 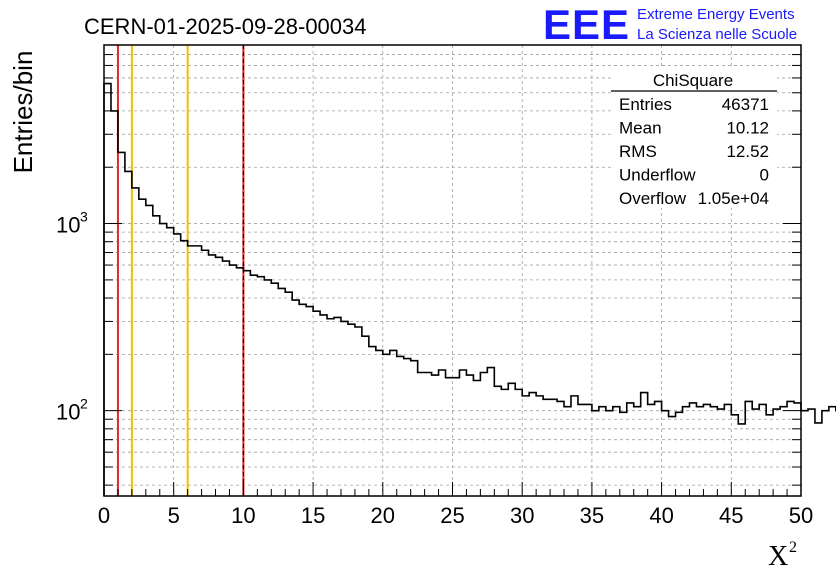 I want to click on x-tick-label: 5, so click(x=174, y=515).